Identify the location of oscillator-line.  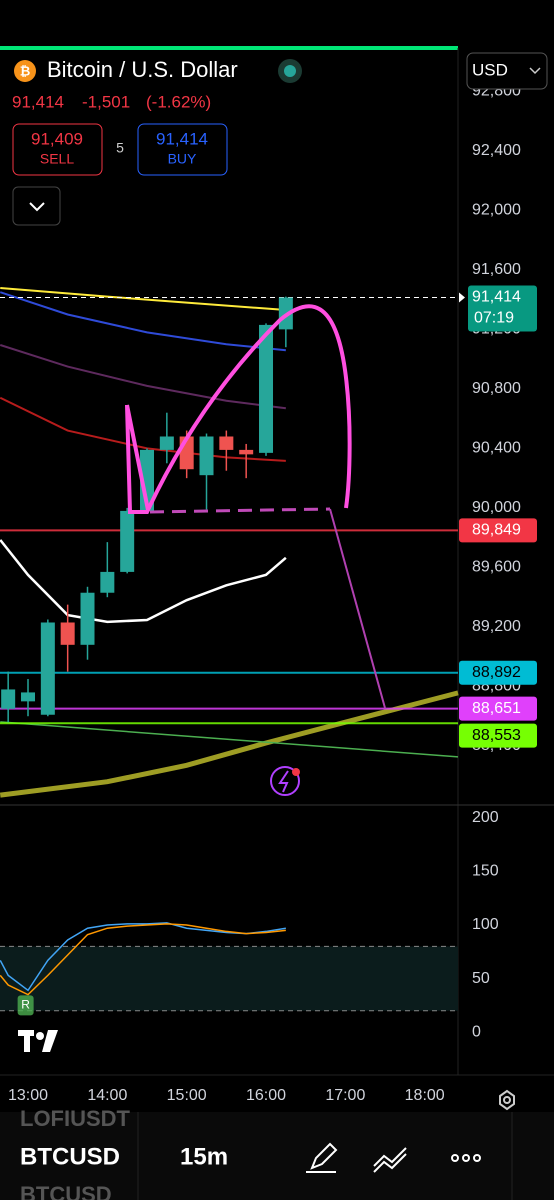
(143, 959).